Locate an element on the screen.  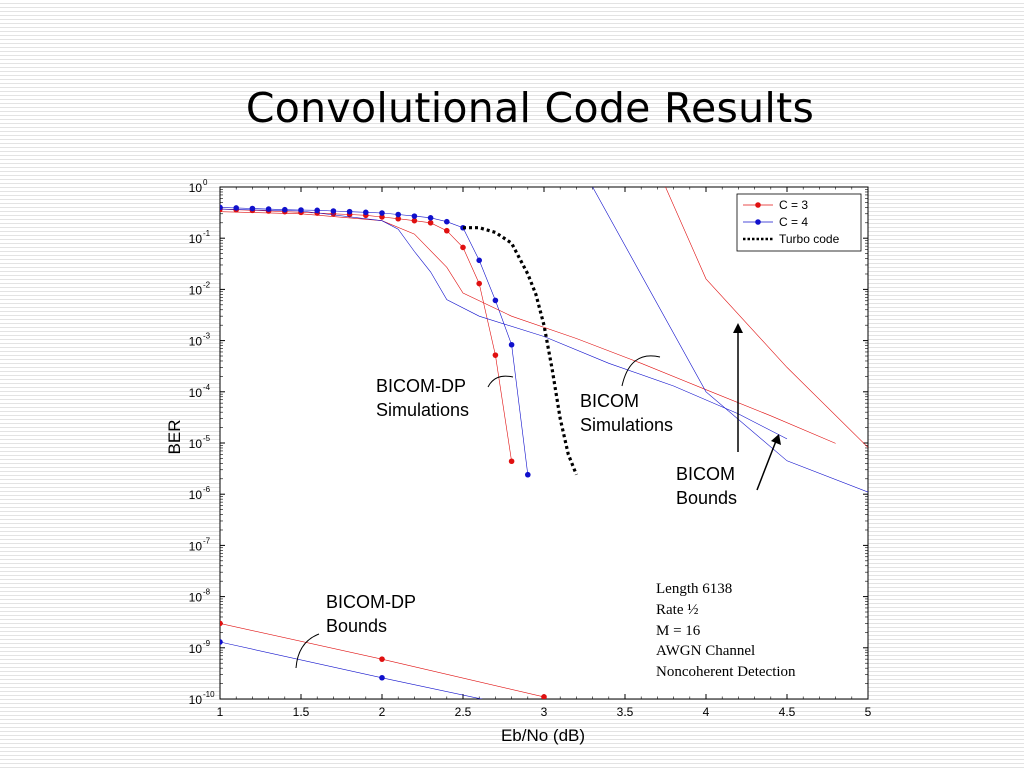
y-tick-exponent: -6 is located at coordinates (207, 489).